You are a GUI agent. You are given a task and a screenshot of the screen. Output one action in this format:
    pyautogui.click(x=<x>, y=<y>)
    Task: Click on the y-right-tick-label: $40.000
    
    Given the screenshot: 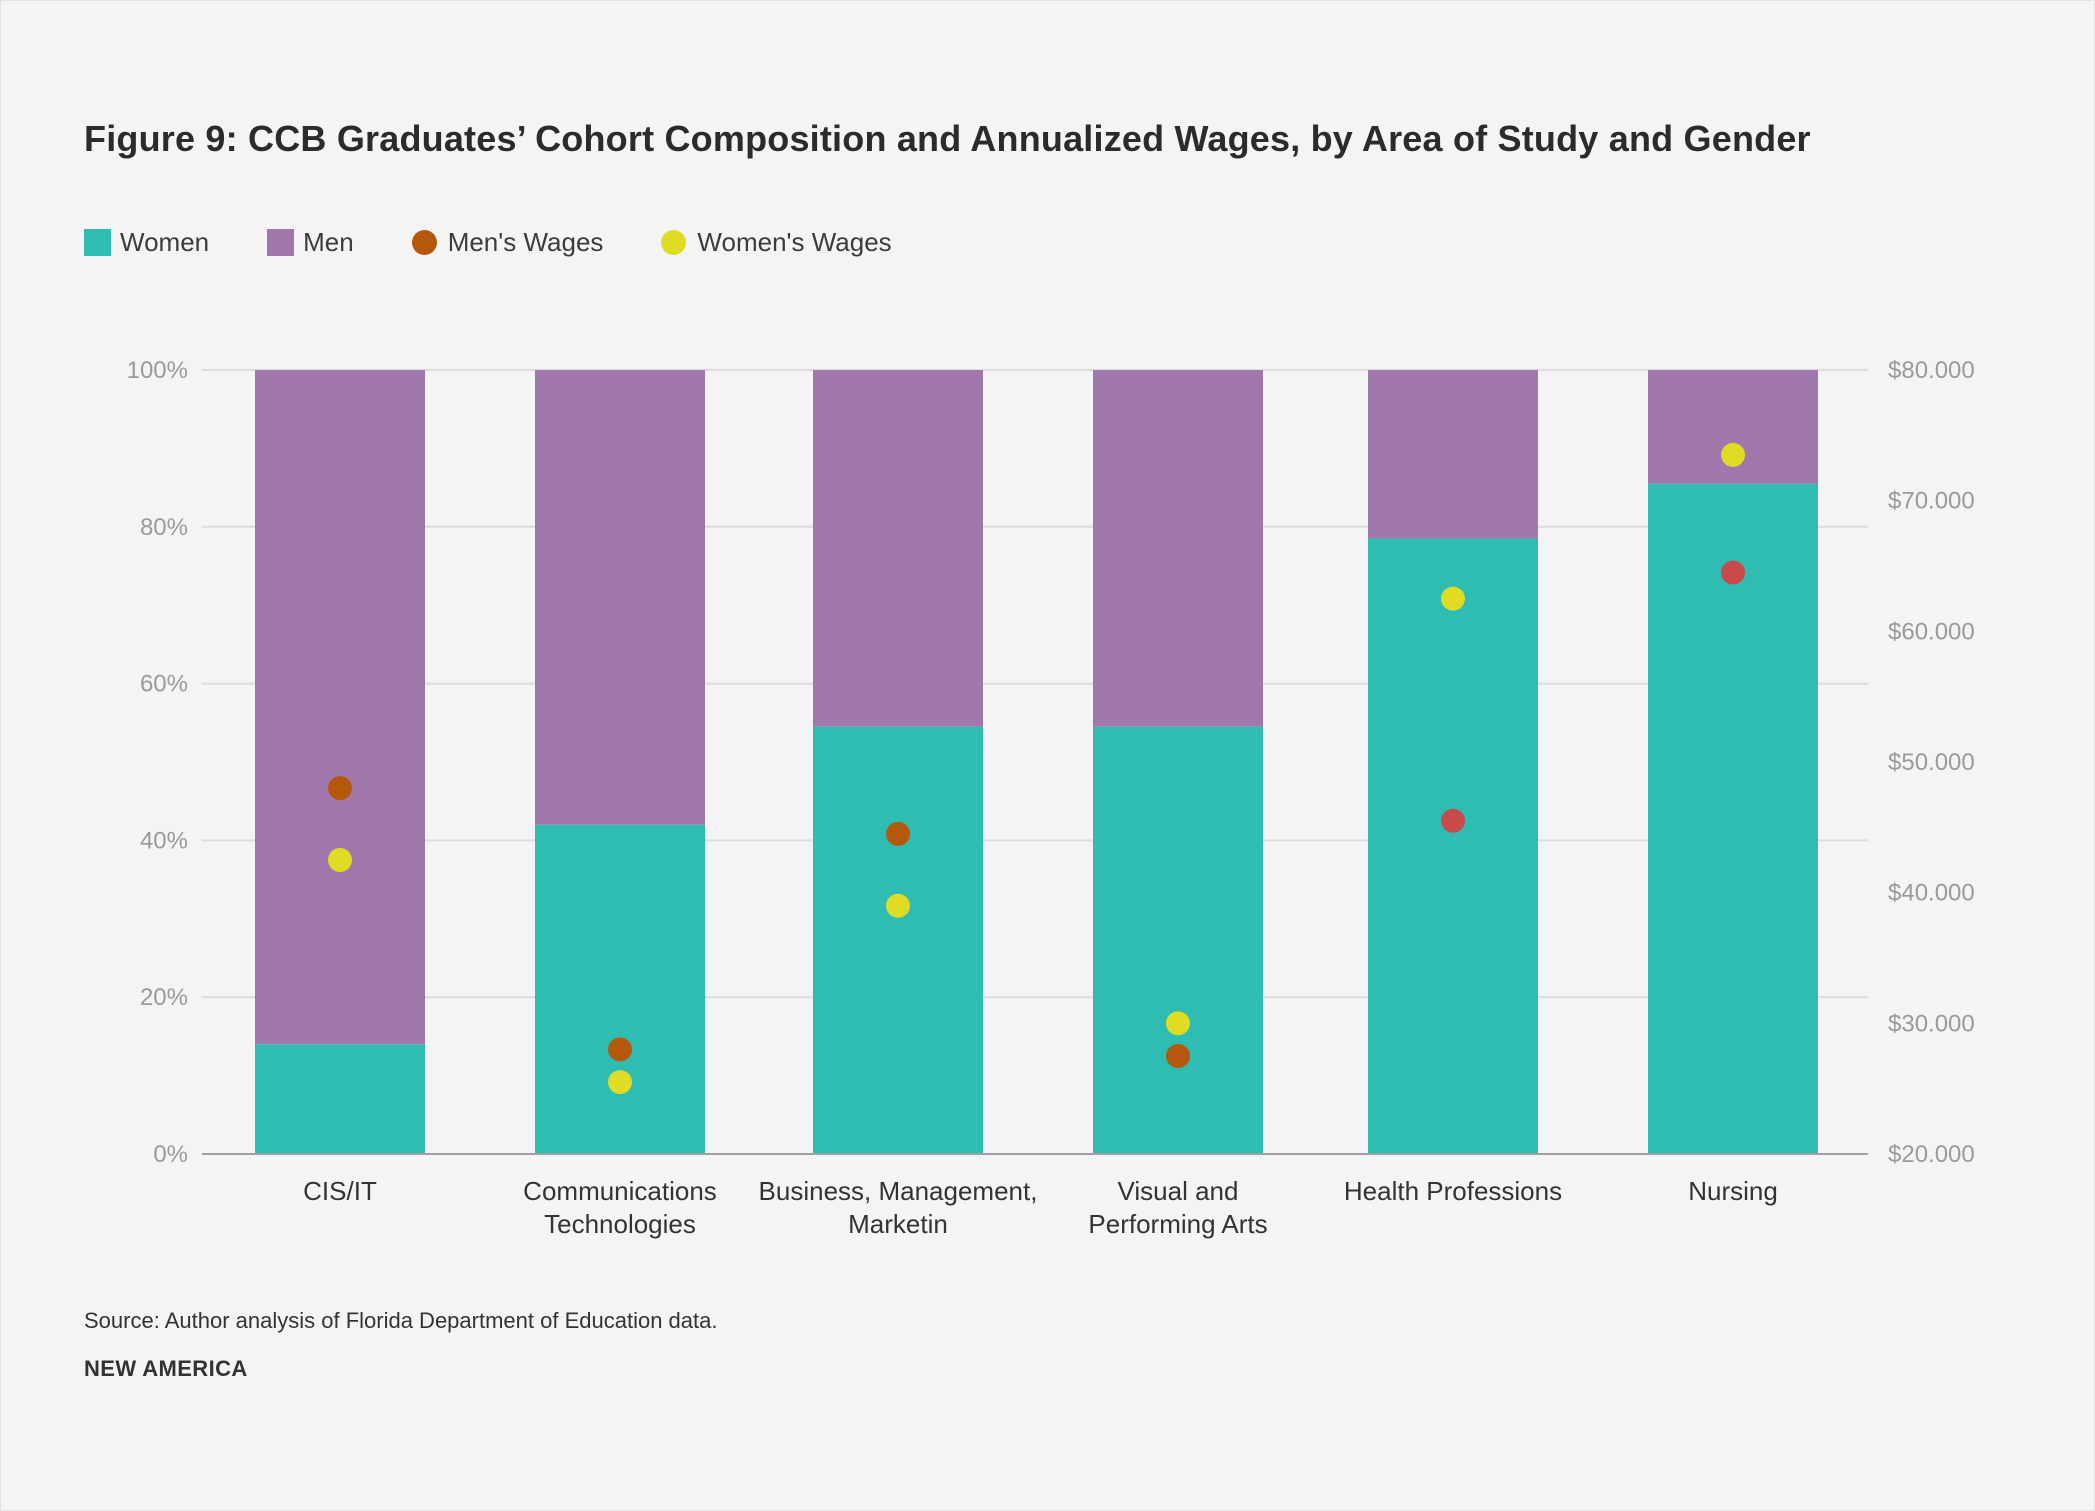 What is the action you would take?
    pyautogui.click(x=1931, y=893)
    